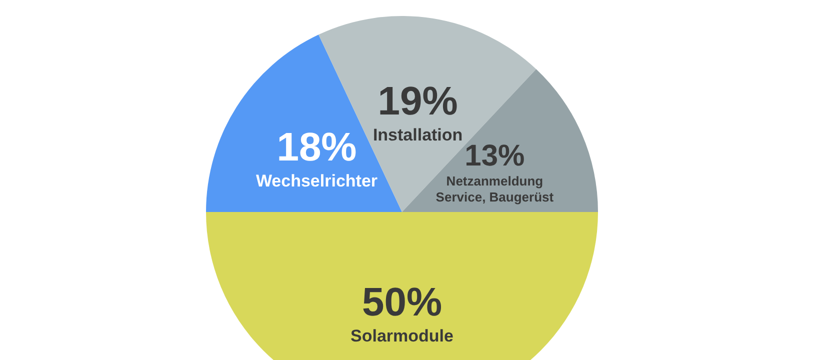 This screenshot has width=820, height=360. Describe the element at coordinates (402, 336) in the screenshot. I see `slice-label: Solarmodule` at that location.